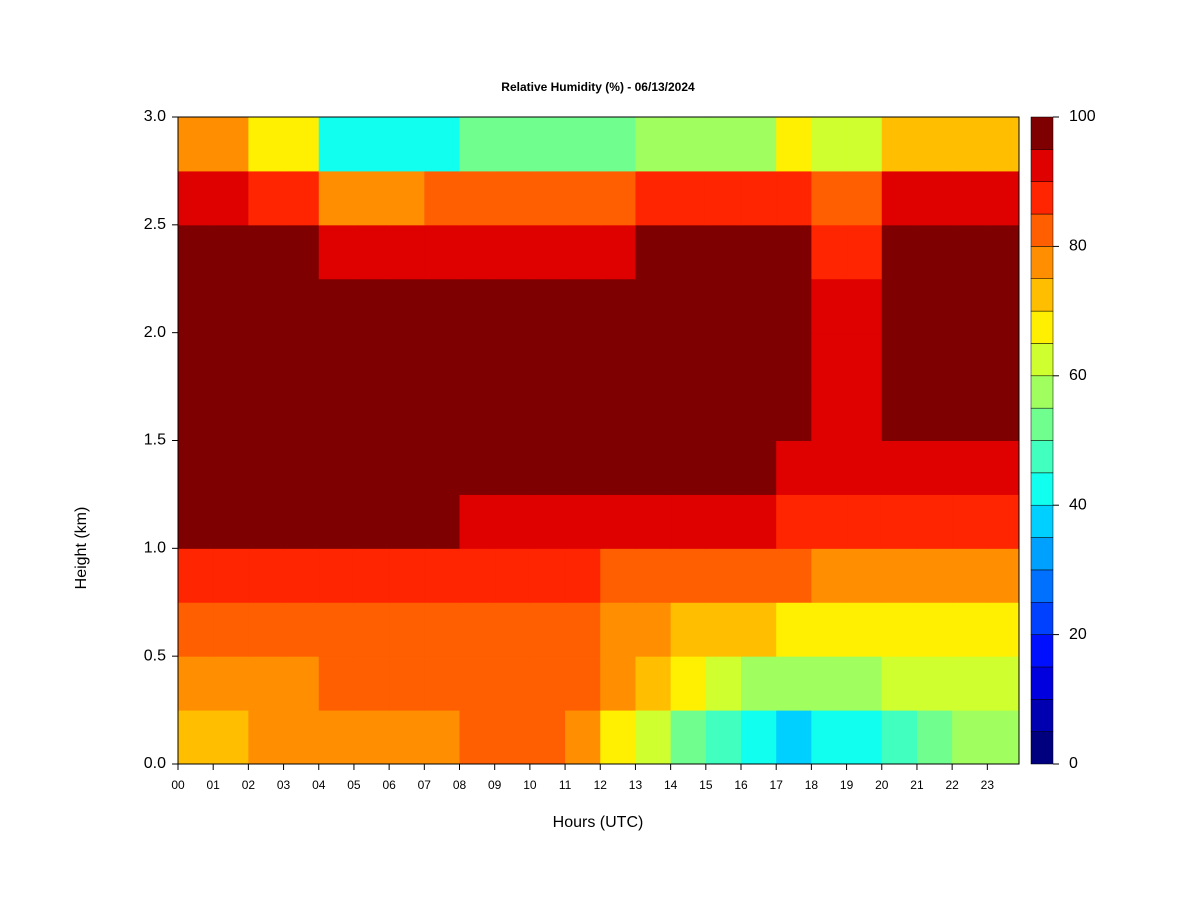  I want to click on x-tick-label: 21, so click(917, 785).